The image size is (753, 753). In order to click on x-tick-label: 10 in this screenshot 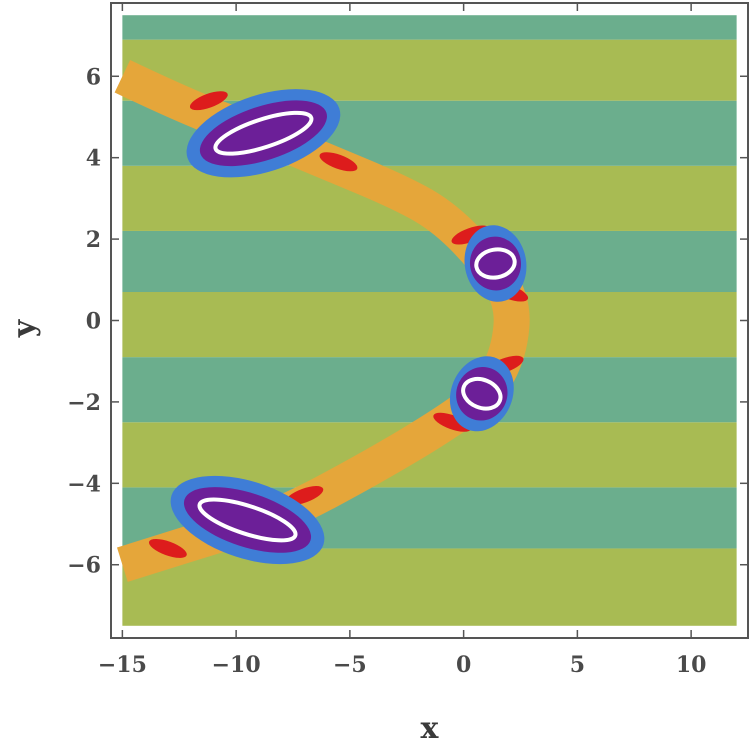, I will do `click(691, 665)`.